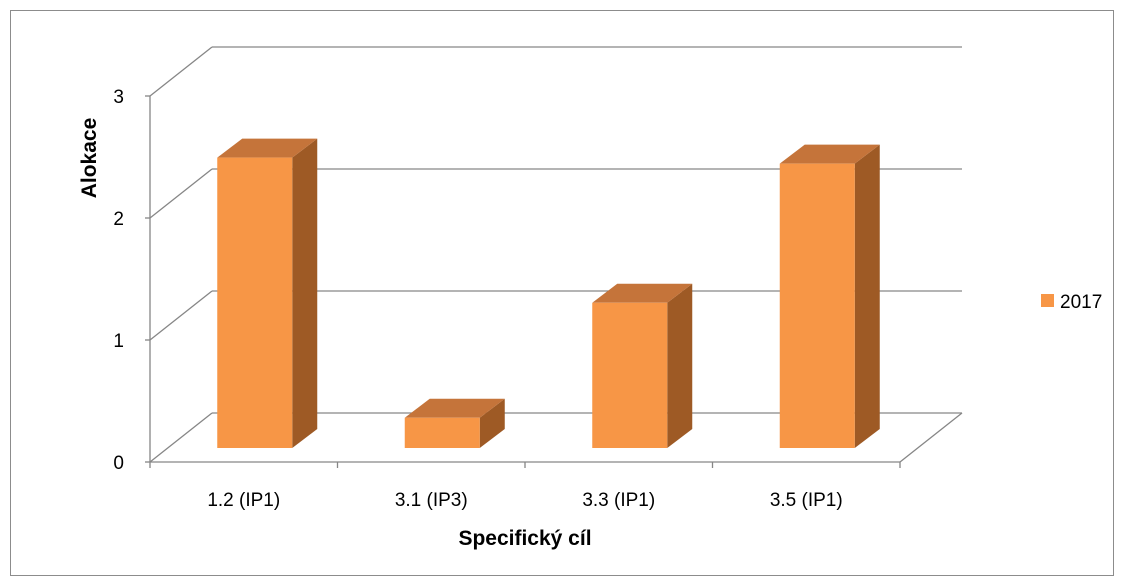 The image size is (1126, 583). I want to click on y-tick-label: 2, so click(118, 219).